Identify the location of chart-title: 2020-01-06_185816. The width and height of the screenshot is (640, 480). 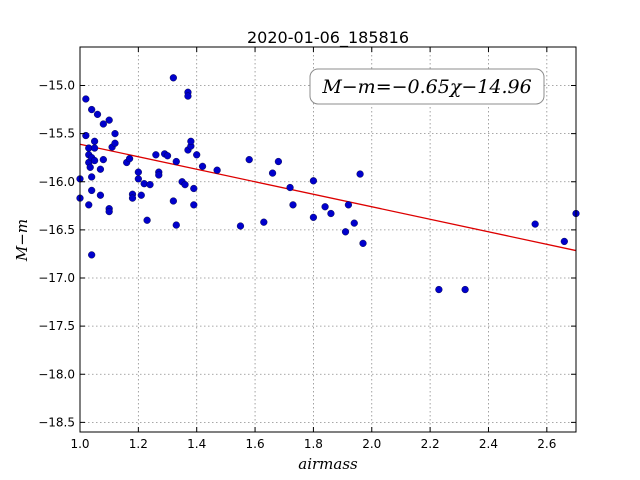
(328, 38).